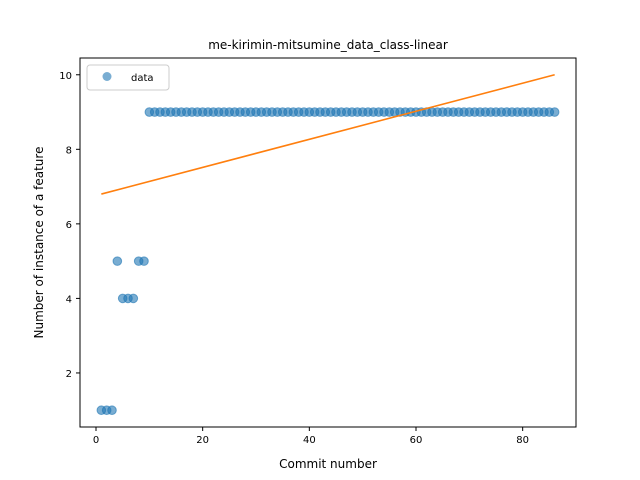 This screenshot has width=640, height=480. What do you see at coordinates (69, 150) in the screenshot?
I see `y-tick-label: 8` at bounding box center [69, 150].